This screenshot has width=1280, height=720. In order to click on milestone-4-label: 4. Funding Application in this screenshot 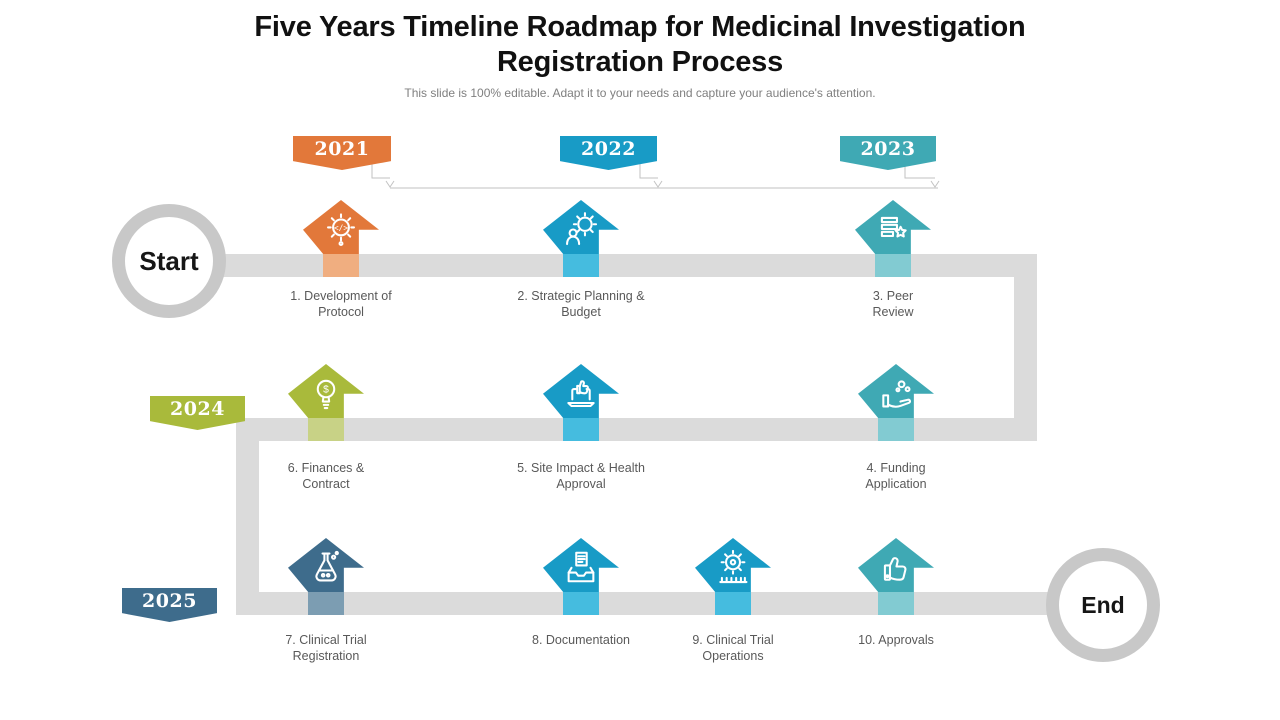, I will do `click(896, 476)`.